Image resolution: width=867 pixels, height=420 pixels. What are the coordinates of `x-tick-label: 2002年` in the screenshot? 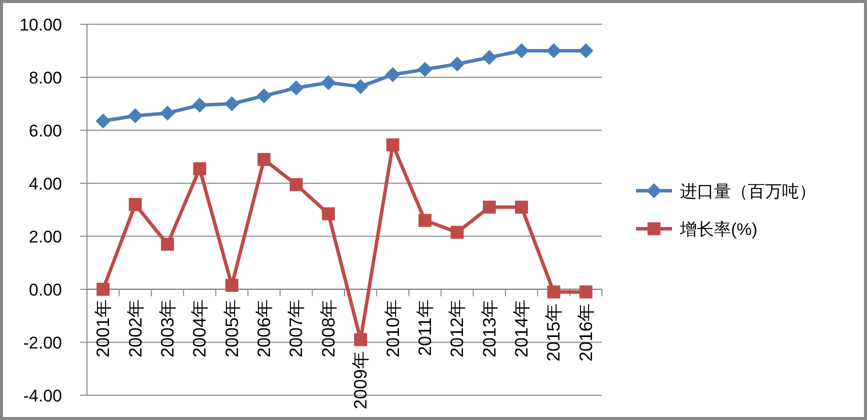 It's located at (135, 328).